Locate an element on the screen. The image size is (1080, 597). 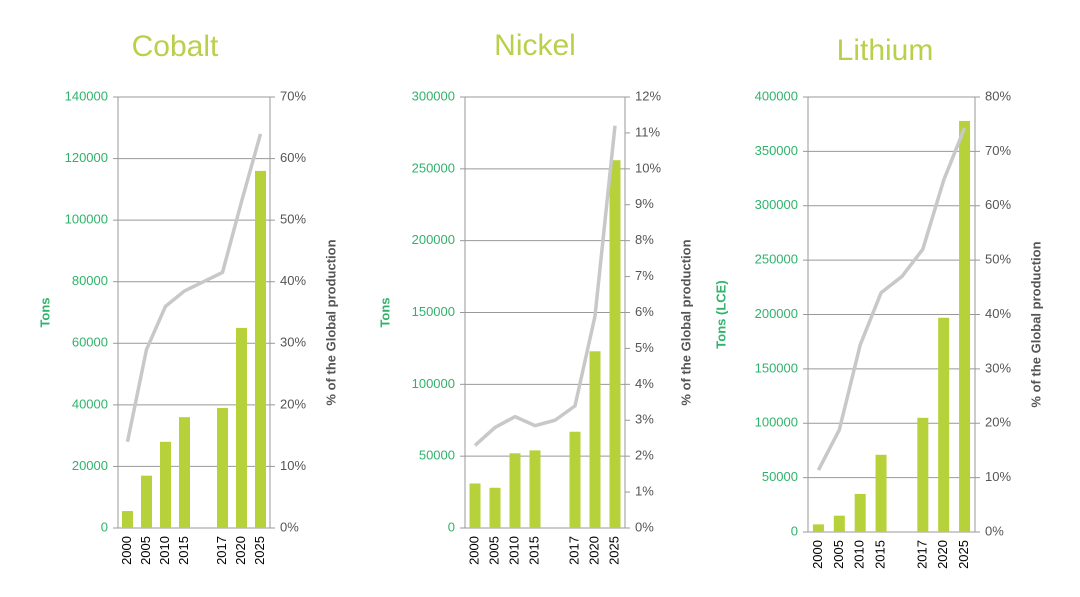
y2-tick-label: 50% is located at coordinates (998, 259).